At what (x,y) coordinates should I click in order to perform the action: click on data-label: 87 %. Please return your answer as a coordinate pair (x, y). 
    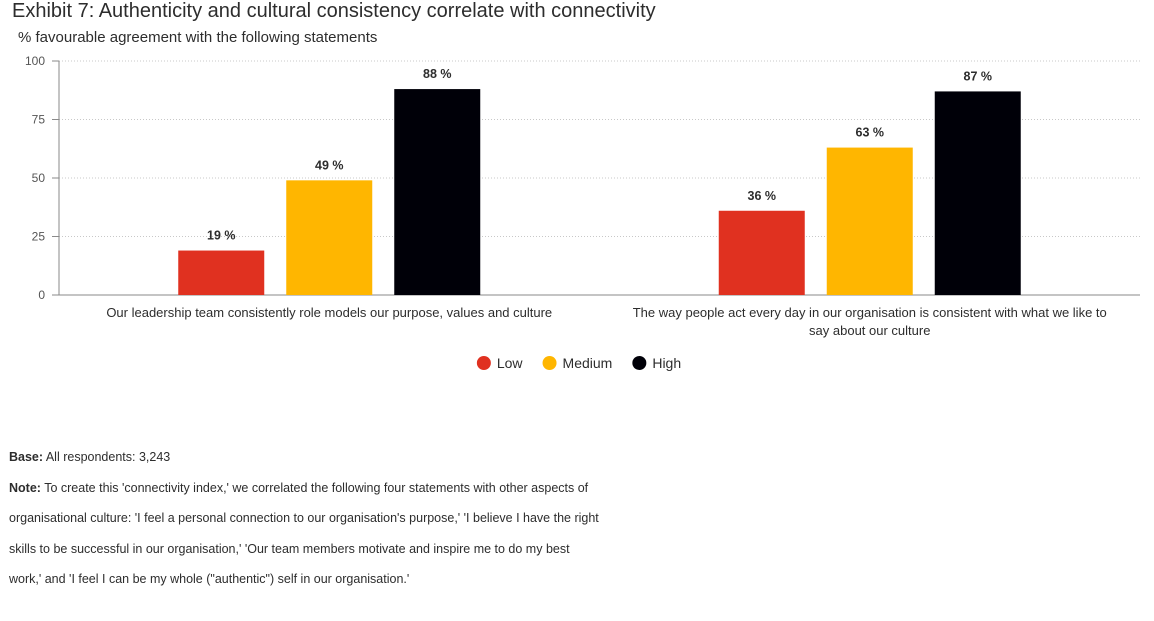
    Looking at the image, I should click on (978, 76).